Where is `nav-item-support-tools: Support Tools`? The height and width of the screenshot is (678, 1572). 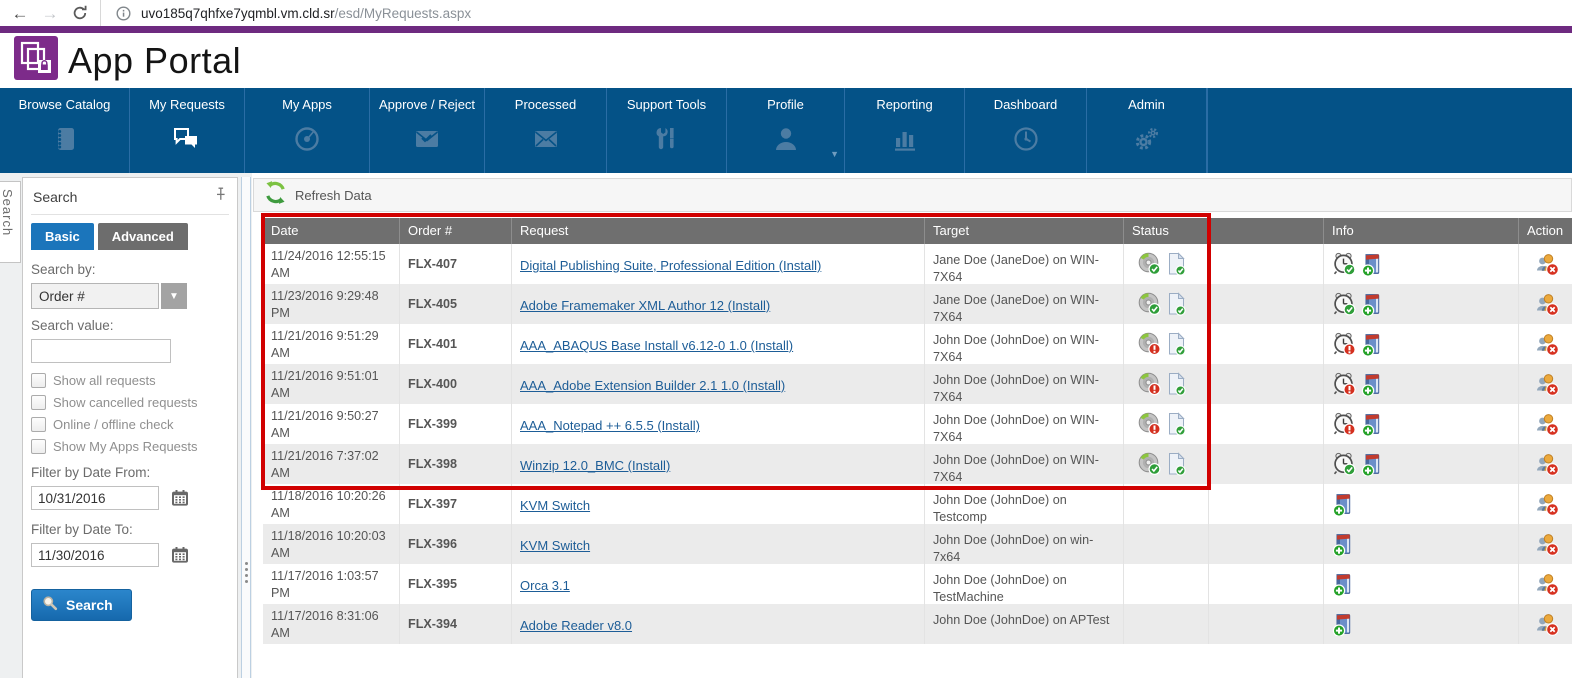
nav-item-support-tools: Support Tools is located at coordinates (667, 130).